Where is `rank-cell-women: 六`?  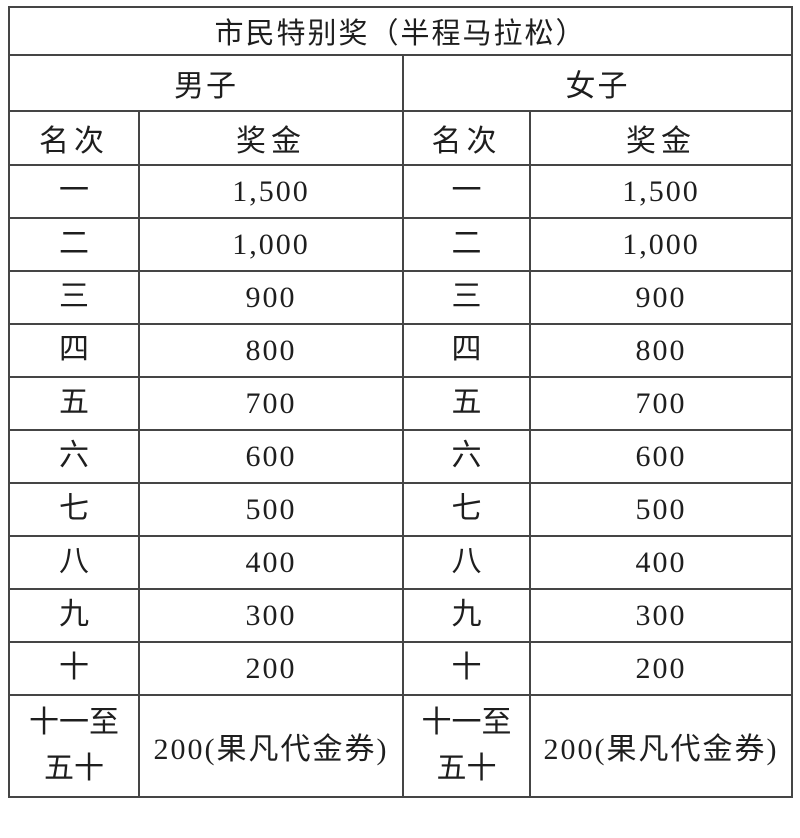 rank-cell-women: 六 is located at coordinates (466, 456).